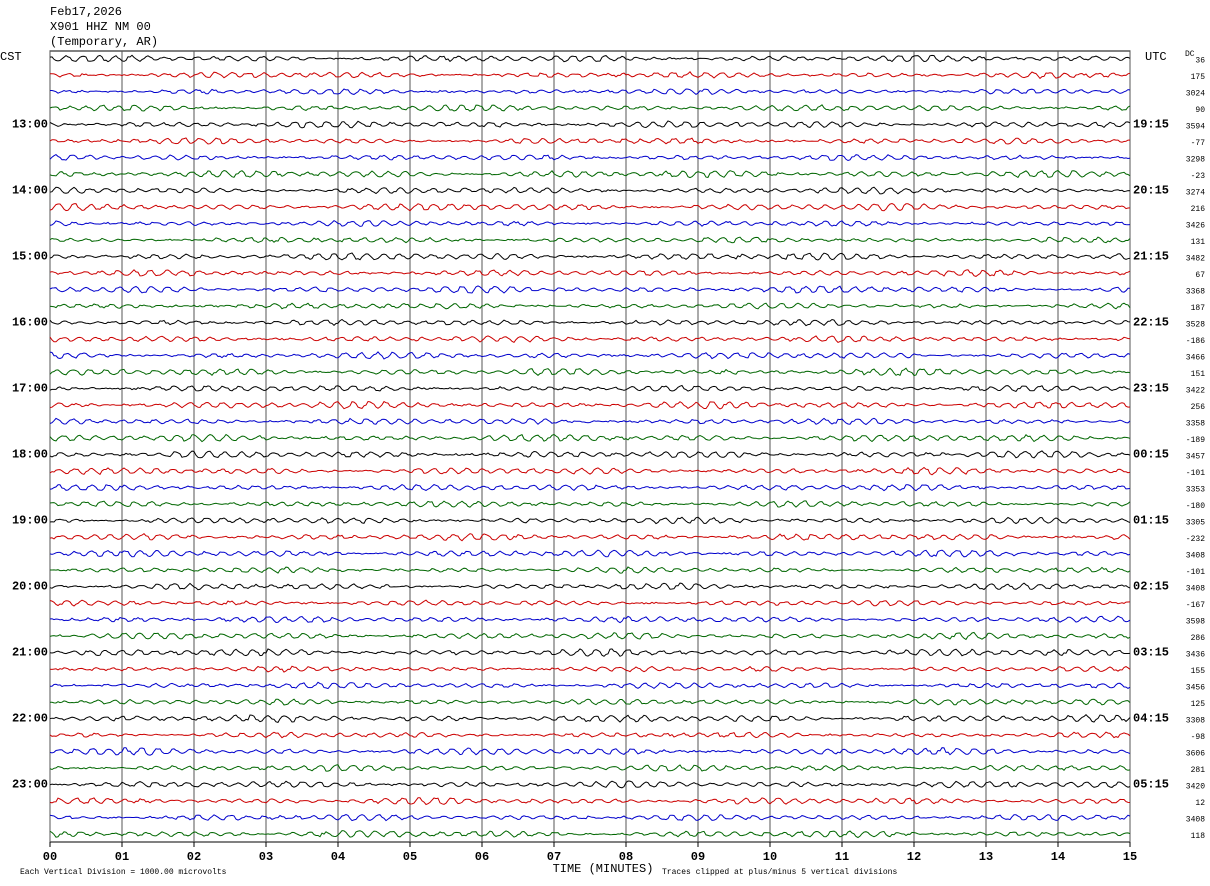 The width and height of the screenshot is (1210, 886). What do you see at coordinates (1195, 622) in the screenshot?
I see `dc-value: 3598` at bounding box center [1195, 622].